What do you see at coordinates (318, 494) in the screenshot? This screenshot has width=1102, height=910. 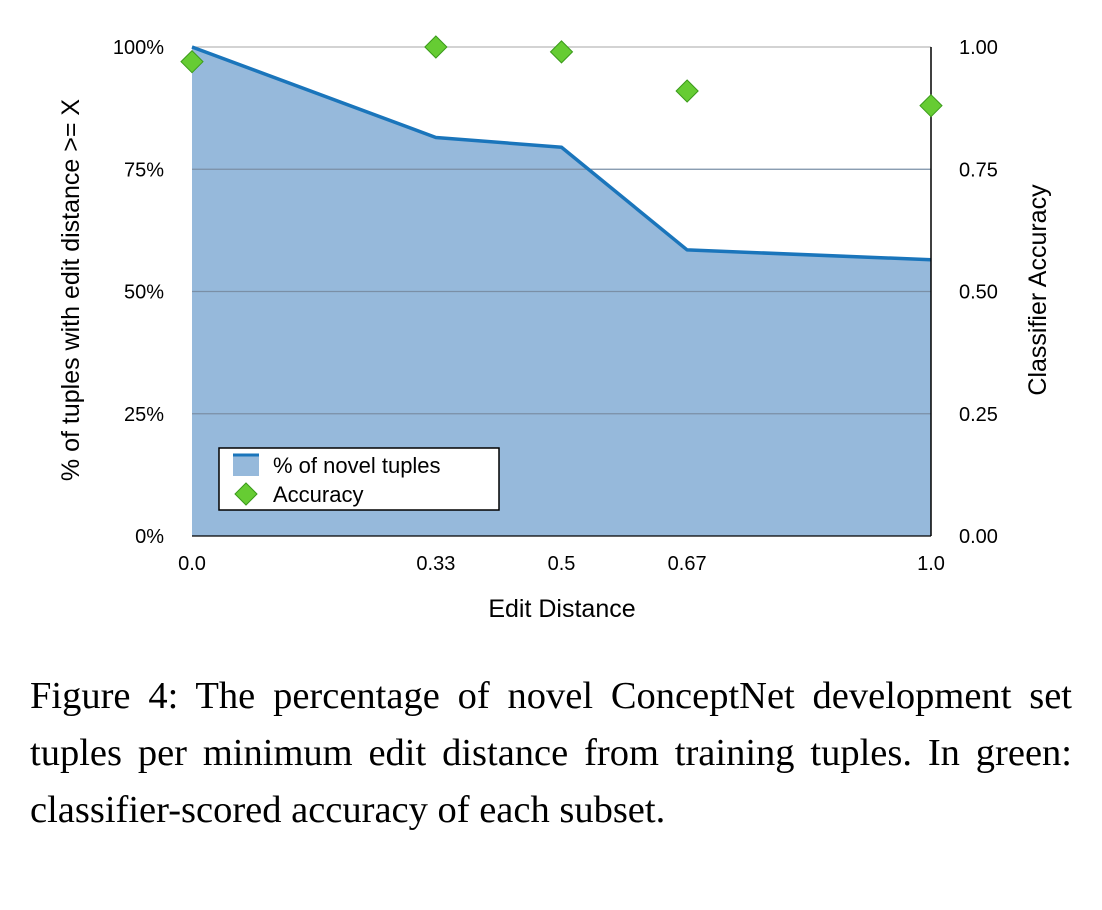 I see `legend-label-accuracy: Accuracy` at bounding box center [318, 494].